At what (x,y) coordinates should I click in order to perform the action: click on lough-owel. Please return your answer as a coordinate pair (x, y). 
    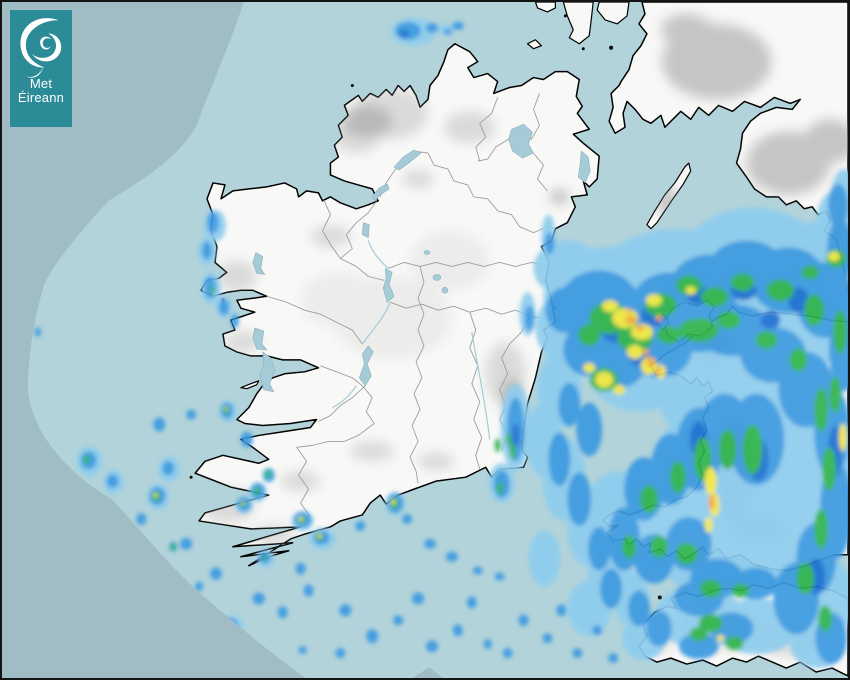
    Looking at the image, I should click on (445, 290).